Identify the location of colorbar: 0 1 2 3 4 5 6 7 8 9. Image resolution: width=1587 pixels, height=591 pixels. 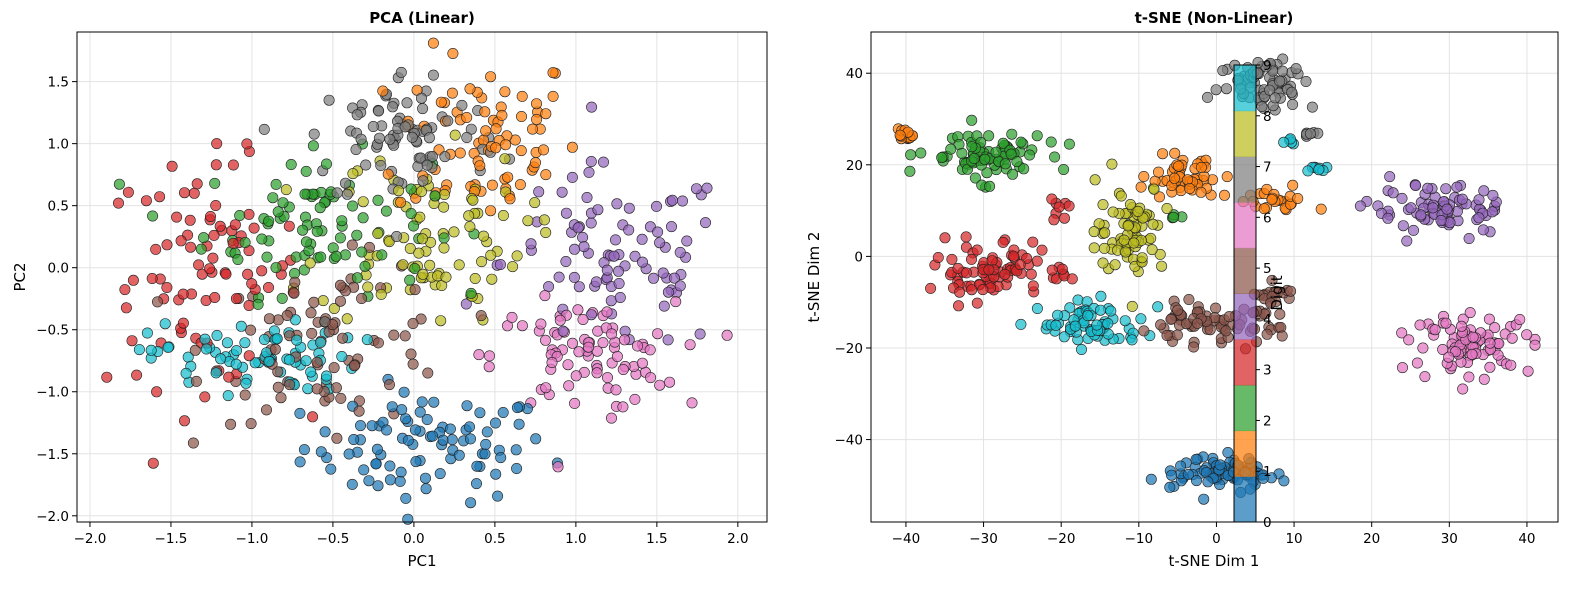
(1252, 294).